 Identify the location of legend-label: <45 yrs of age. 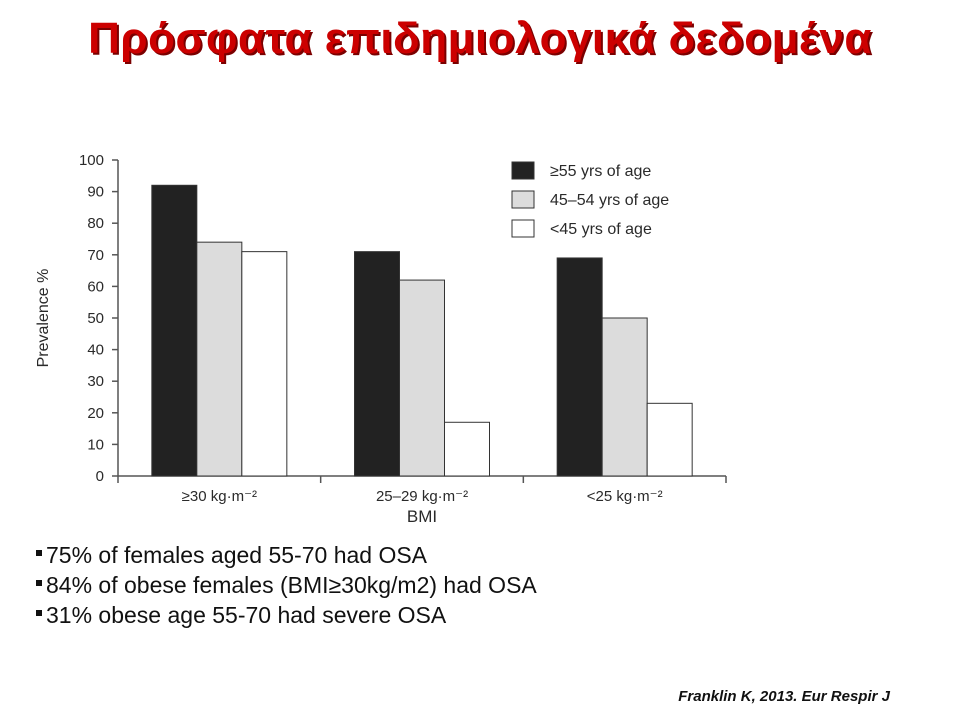
(601, 229).